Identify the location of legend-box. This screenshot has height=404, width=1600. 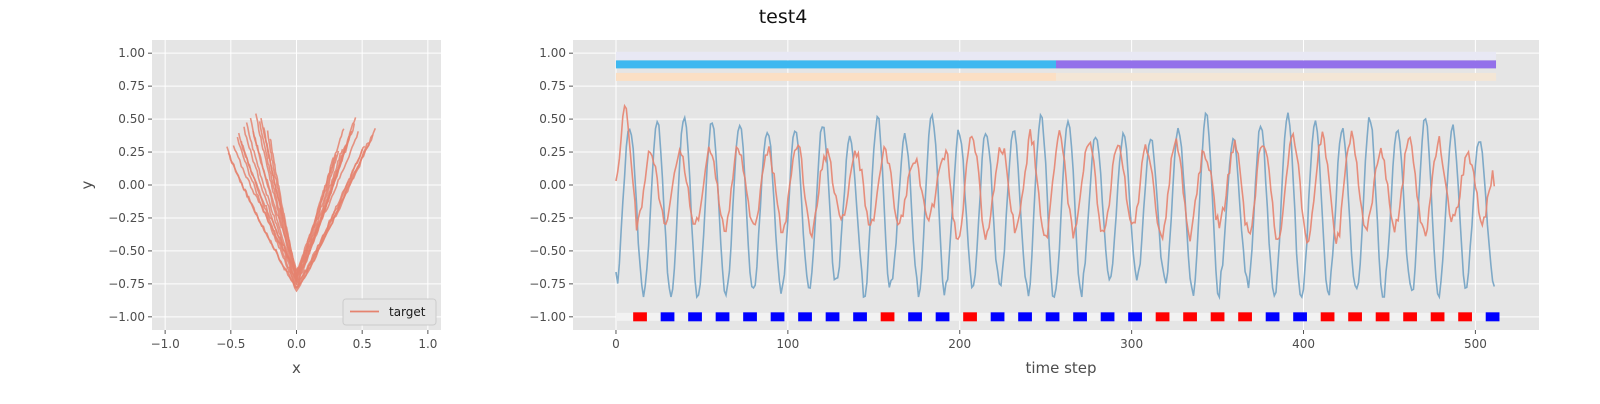
(389, 312).